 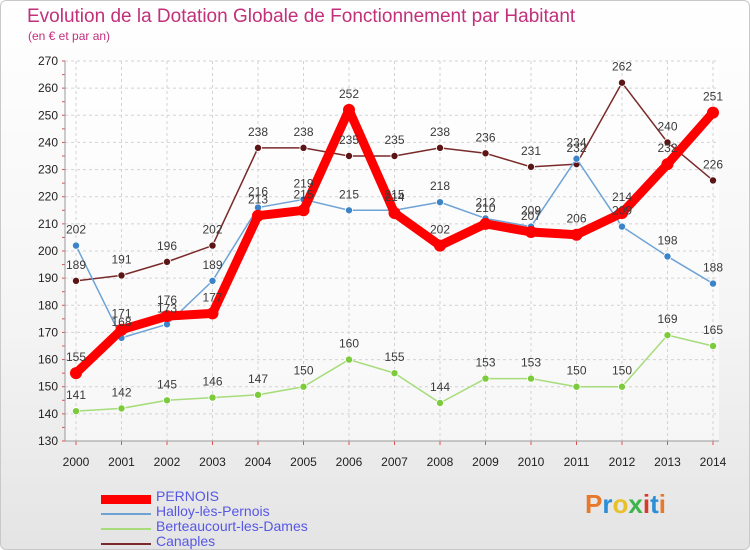 What do you see at coordinates (713, 330) in the screenshot?
I see `data-label-berteaucourt-les-dames: 165` at bounding box center [713, 330].